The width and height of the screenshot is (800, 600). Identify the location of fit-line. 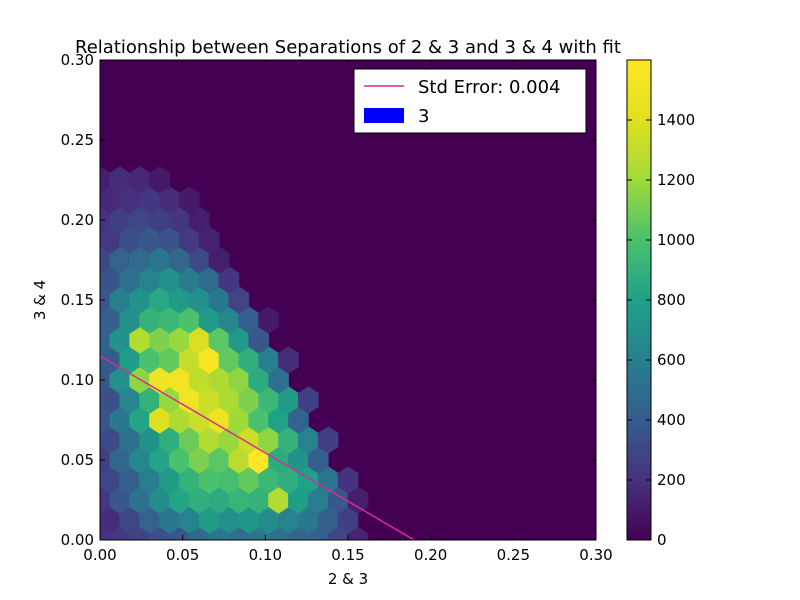
(257, 447).